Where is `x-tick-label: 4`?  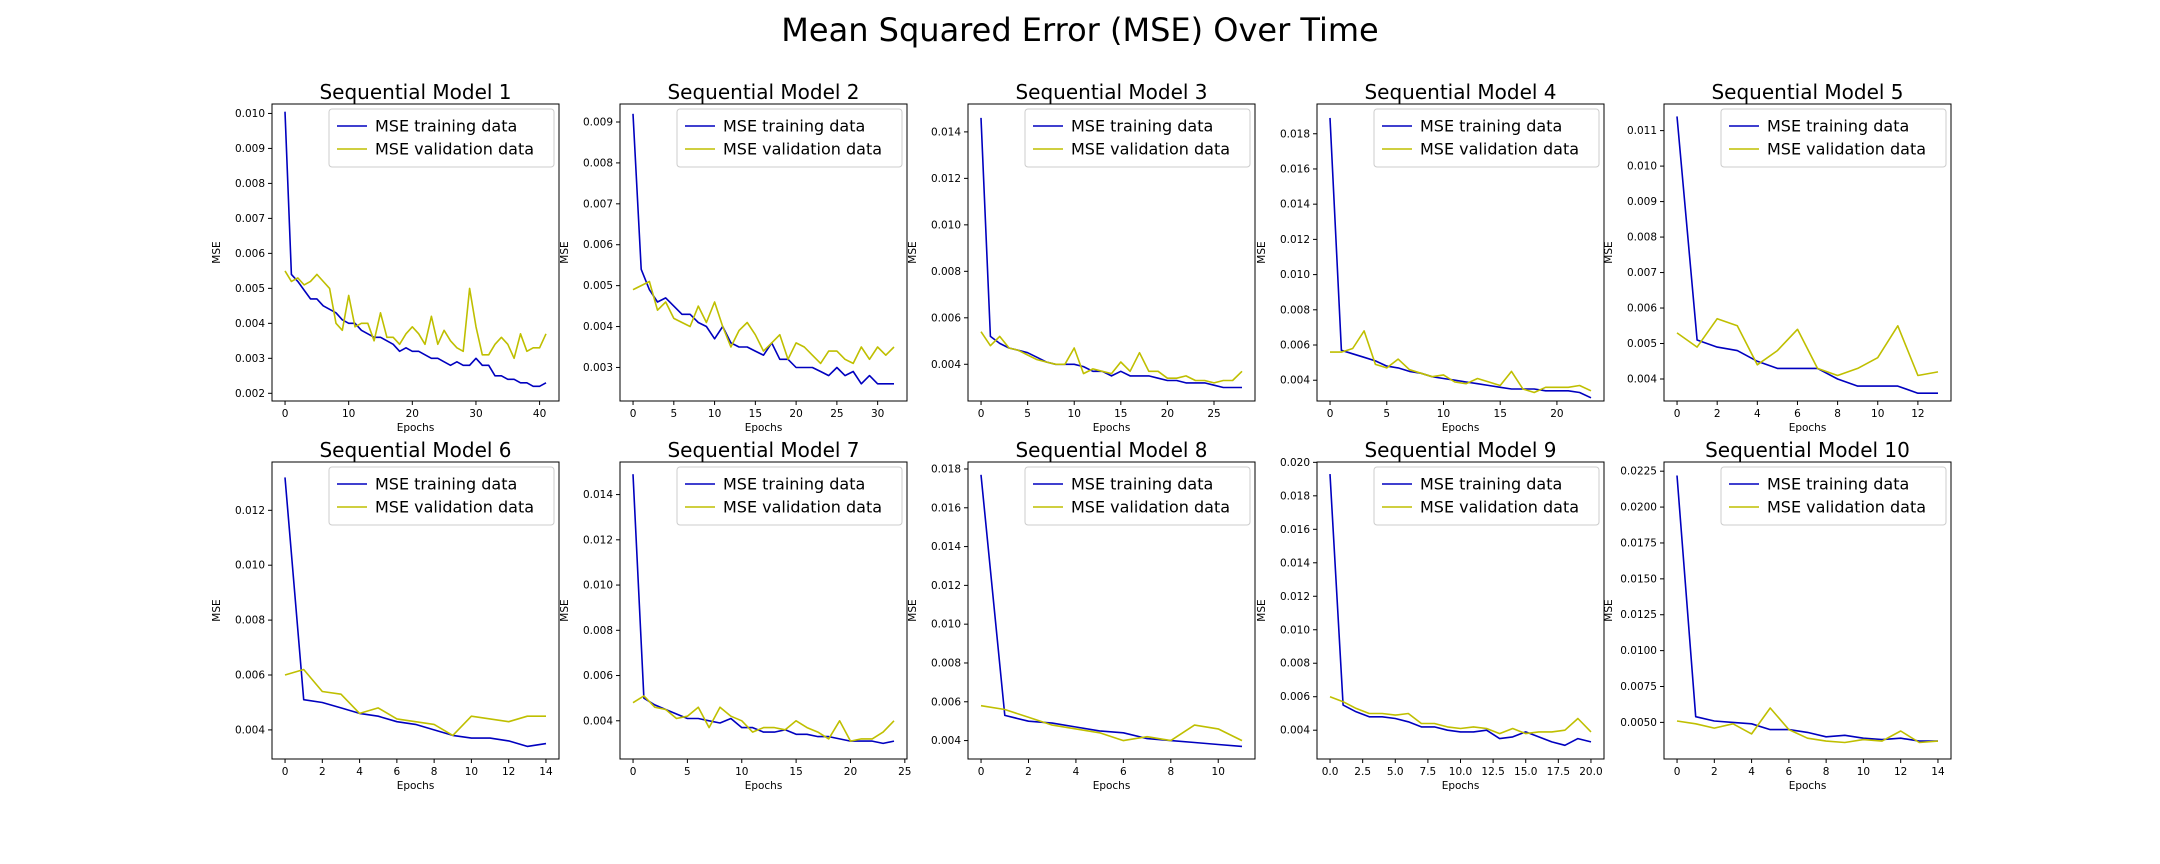
x-tick-label: 4 is located at coordinates (1757, 414).